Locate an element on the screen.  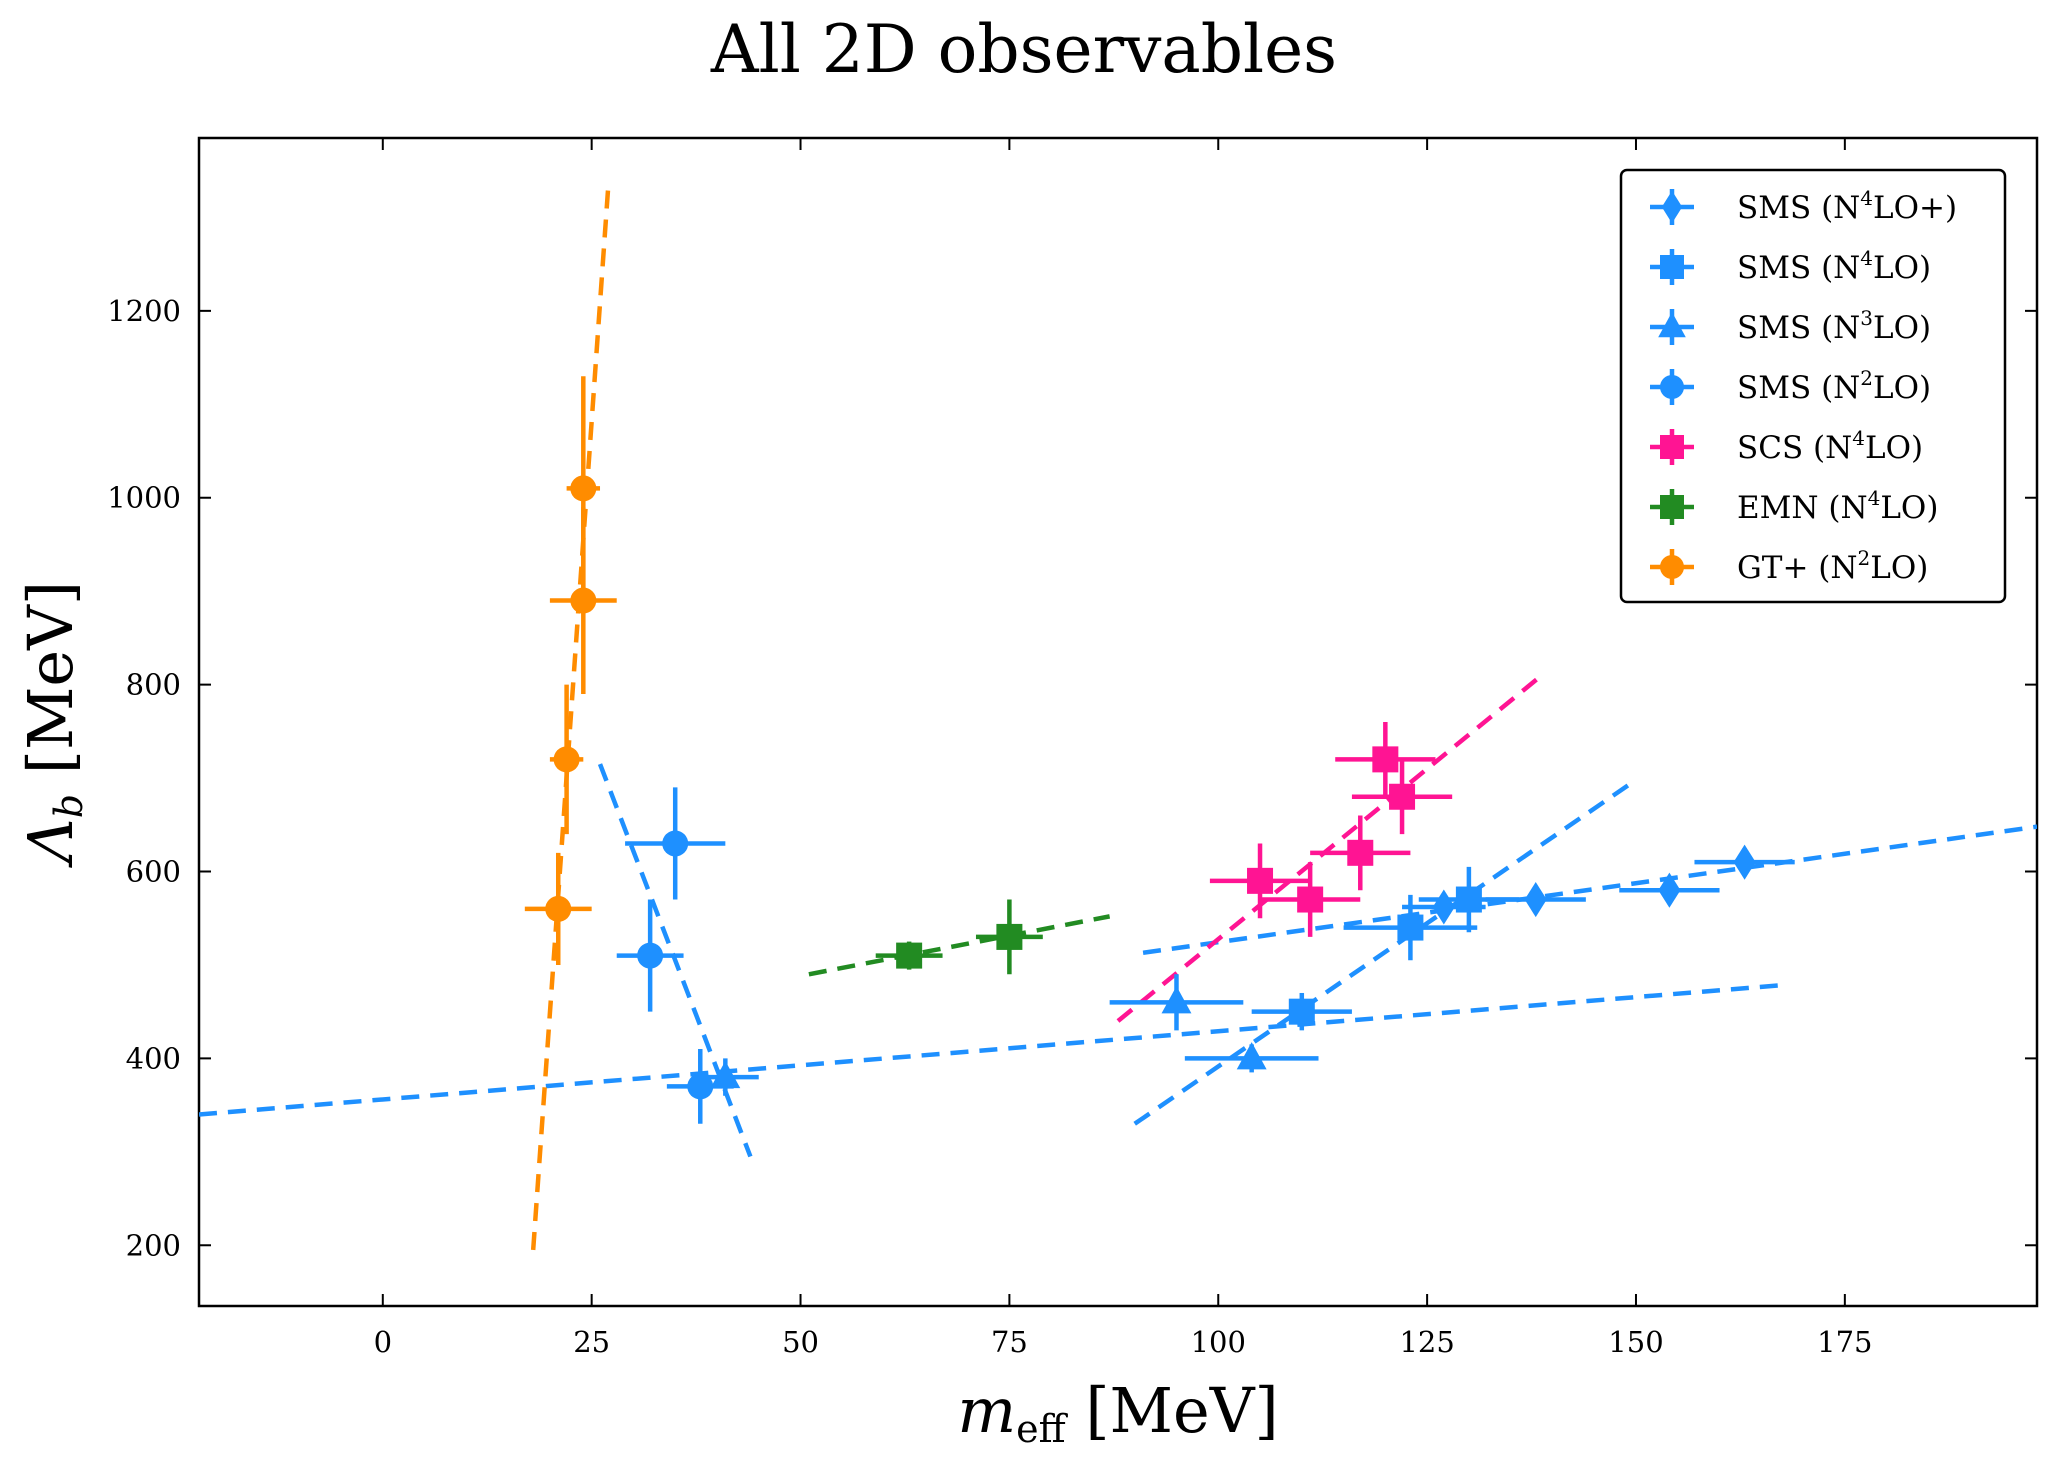
legend-label: SMS (N4LO+) is located at coordinates (1847, 206).